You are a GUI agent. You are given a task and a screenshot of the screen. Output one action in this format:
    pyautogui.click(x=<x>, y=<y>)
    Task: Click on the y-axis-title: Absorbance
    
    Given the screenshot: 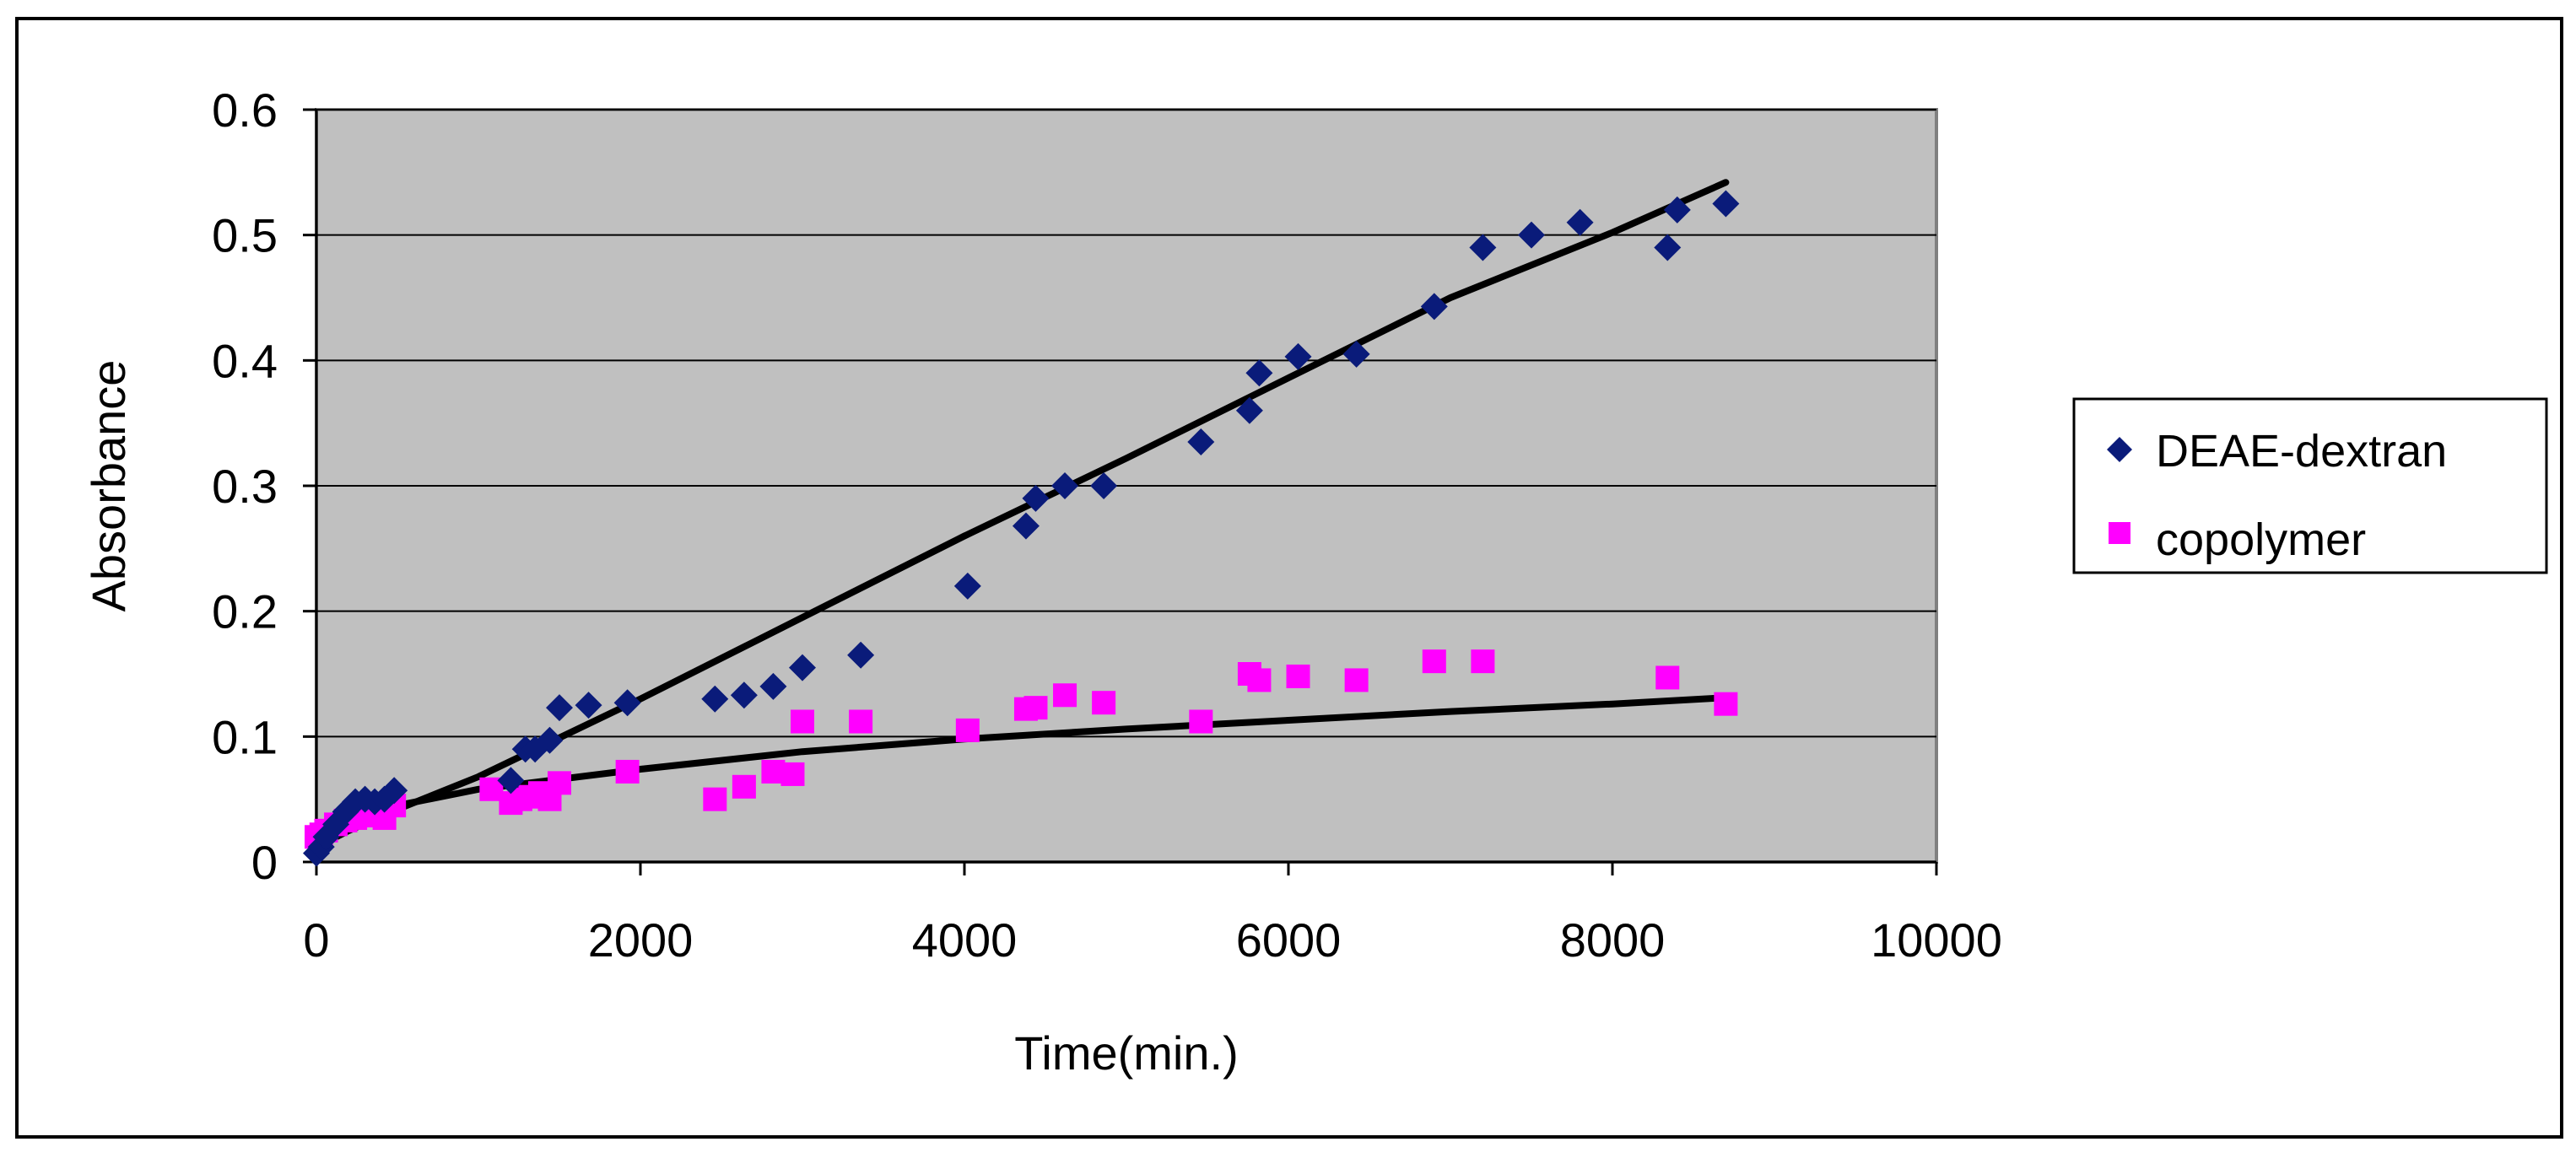 What is the action you would take?
    pyautogui.click(x=108, y=486)
    